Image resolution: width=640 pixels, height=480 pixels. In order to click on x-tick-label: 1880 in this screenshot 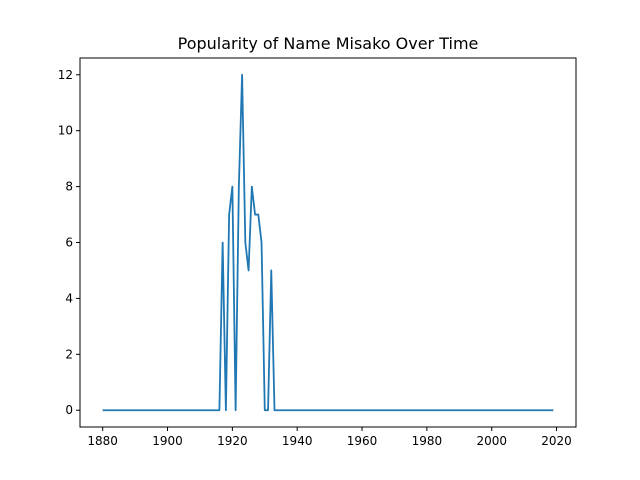, I will do `click(102, 441)`.